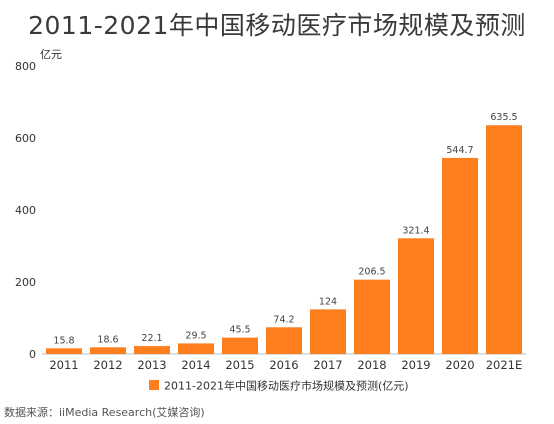 The height and width of the screenshot is (424, 554). What do you see at coordinates (283, 319) in the screenshot?
I see `data-label-2016: 74.2` at bounding box center [283, 319].